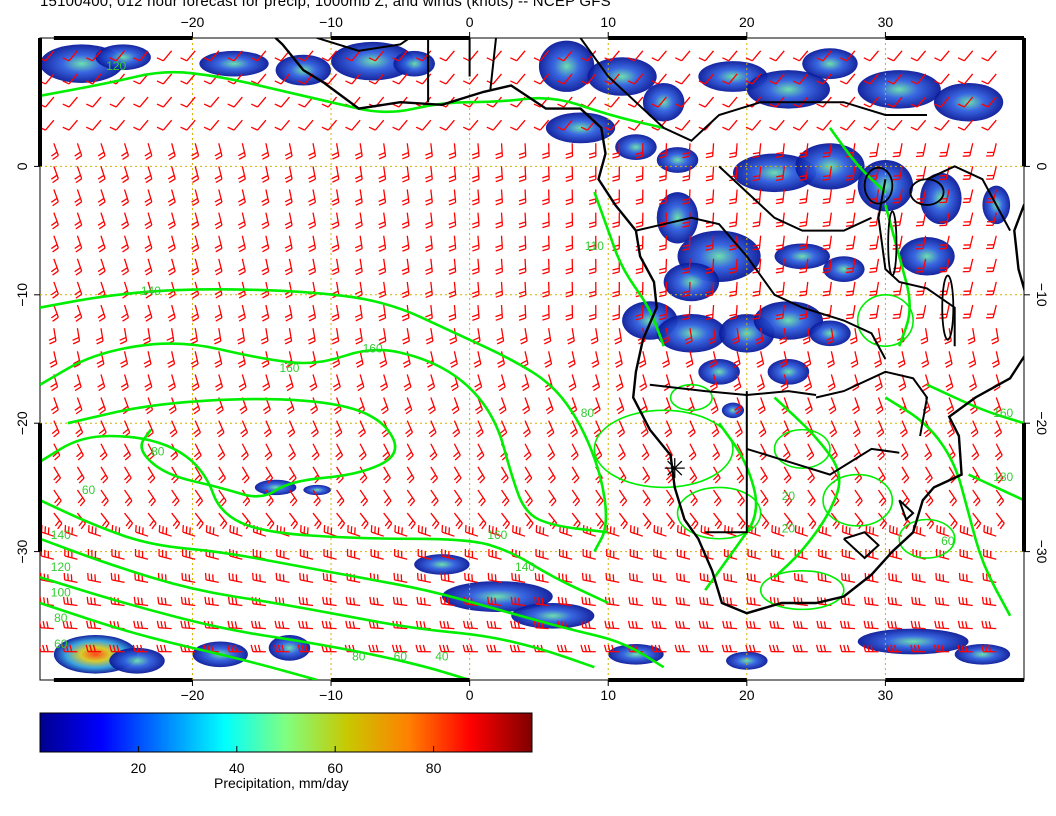  What do you see at coordinates (1042, 552) in the screenshot?
I see `lat-label-right: −30` at bounding box center [1042, 552].